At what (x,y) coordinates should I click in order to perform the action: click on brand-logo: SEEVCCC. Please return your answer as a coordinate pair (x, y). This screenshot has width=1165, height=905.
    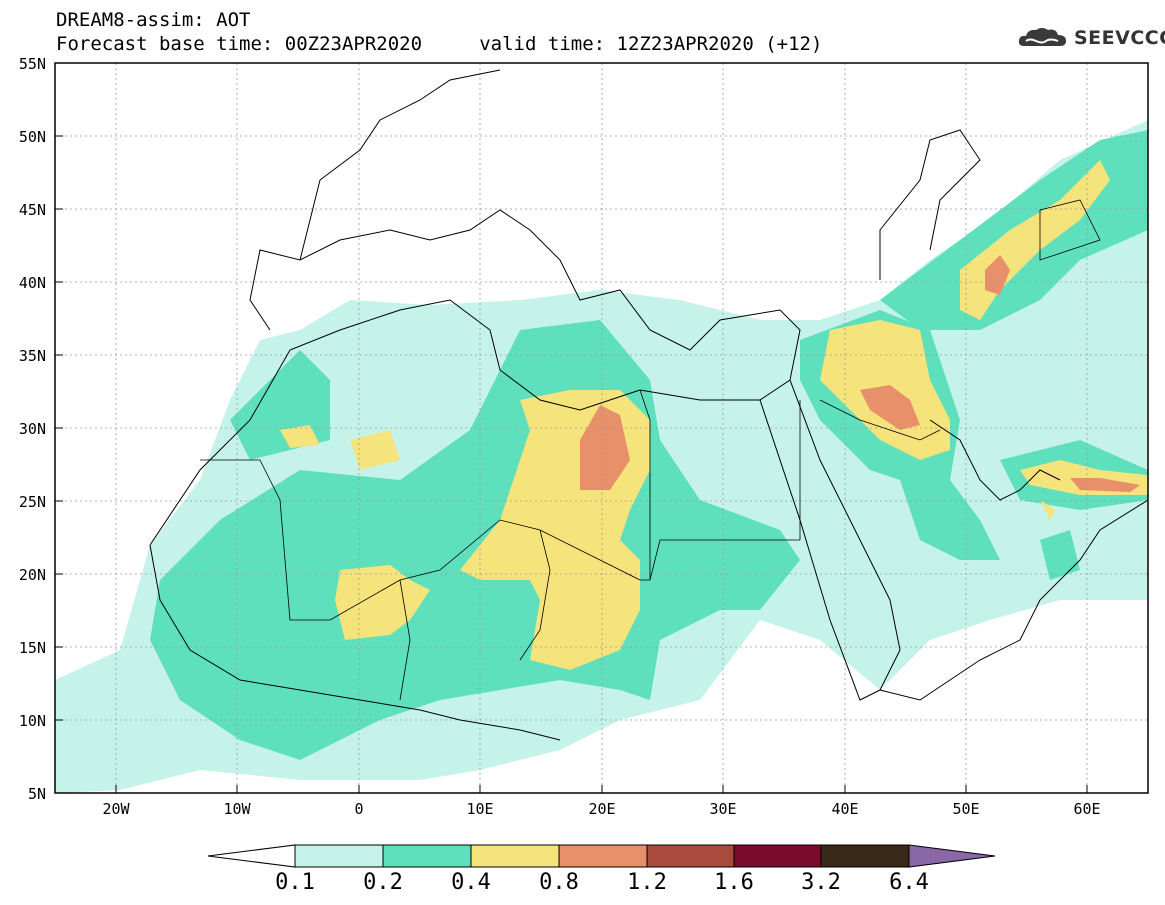
    Looking at the image, I should click on (1091, 38).